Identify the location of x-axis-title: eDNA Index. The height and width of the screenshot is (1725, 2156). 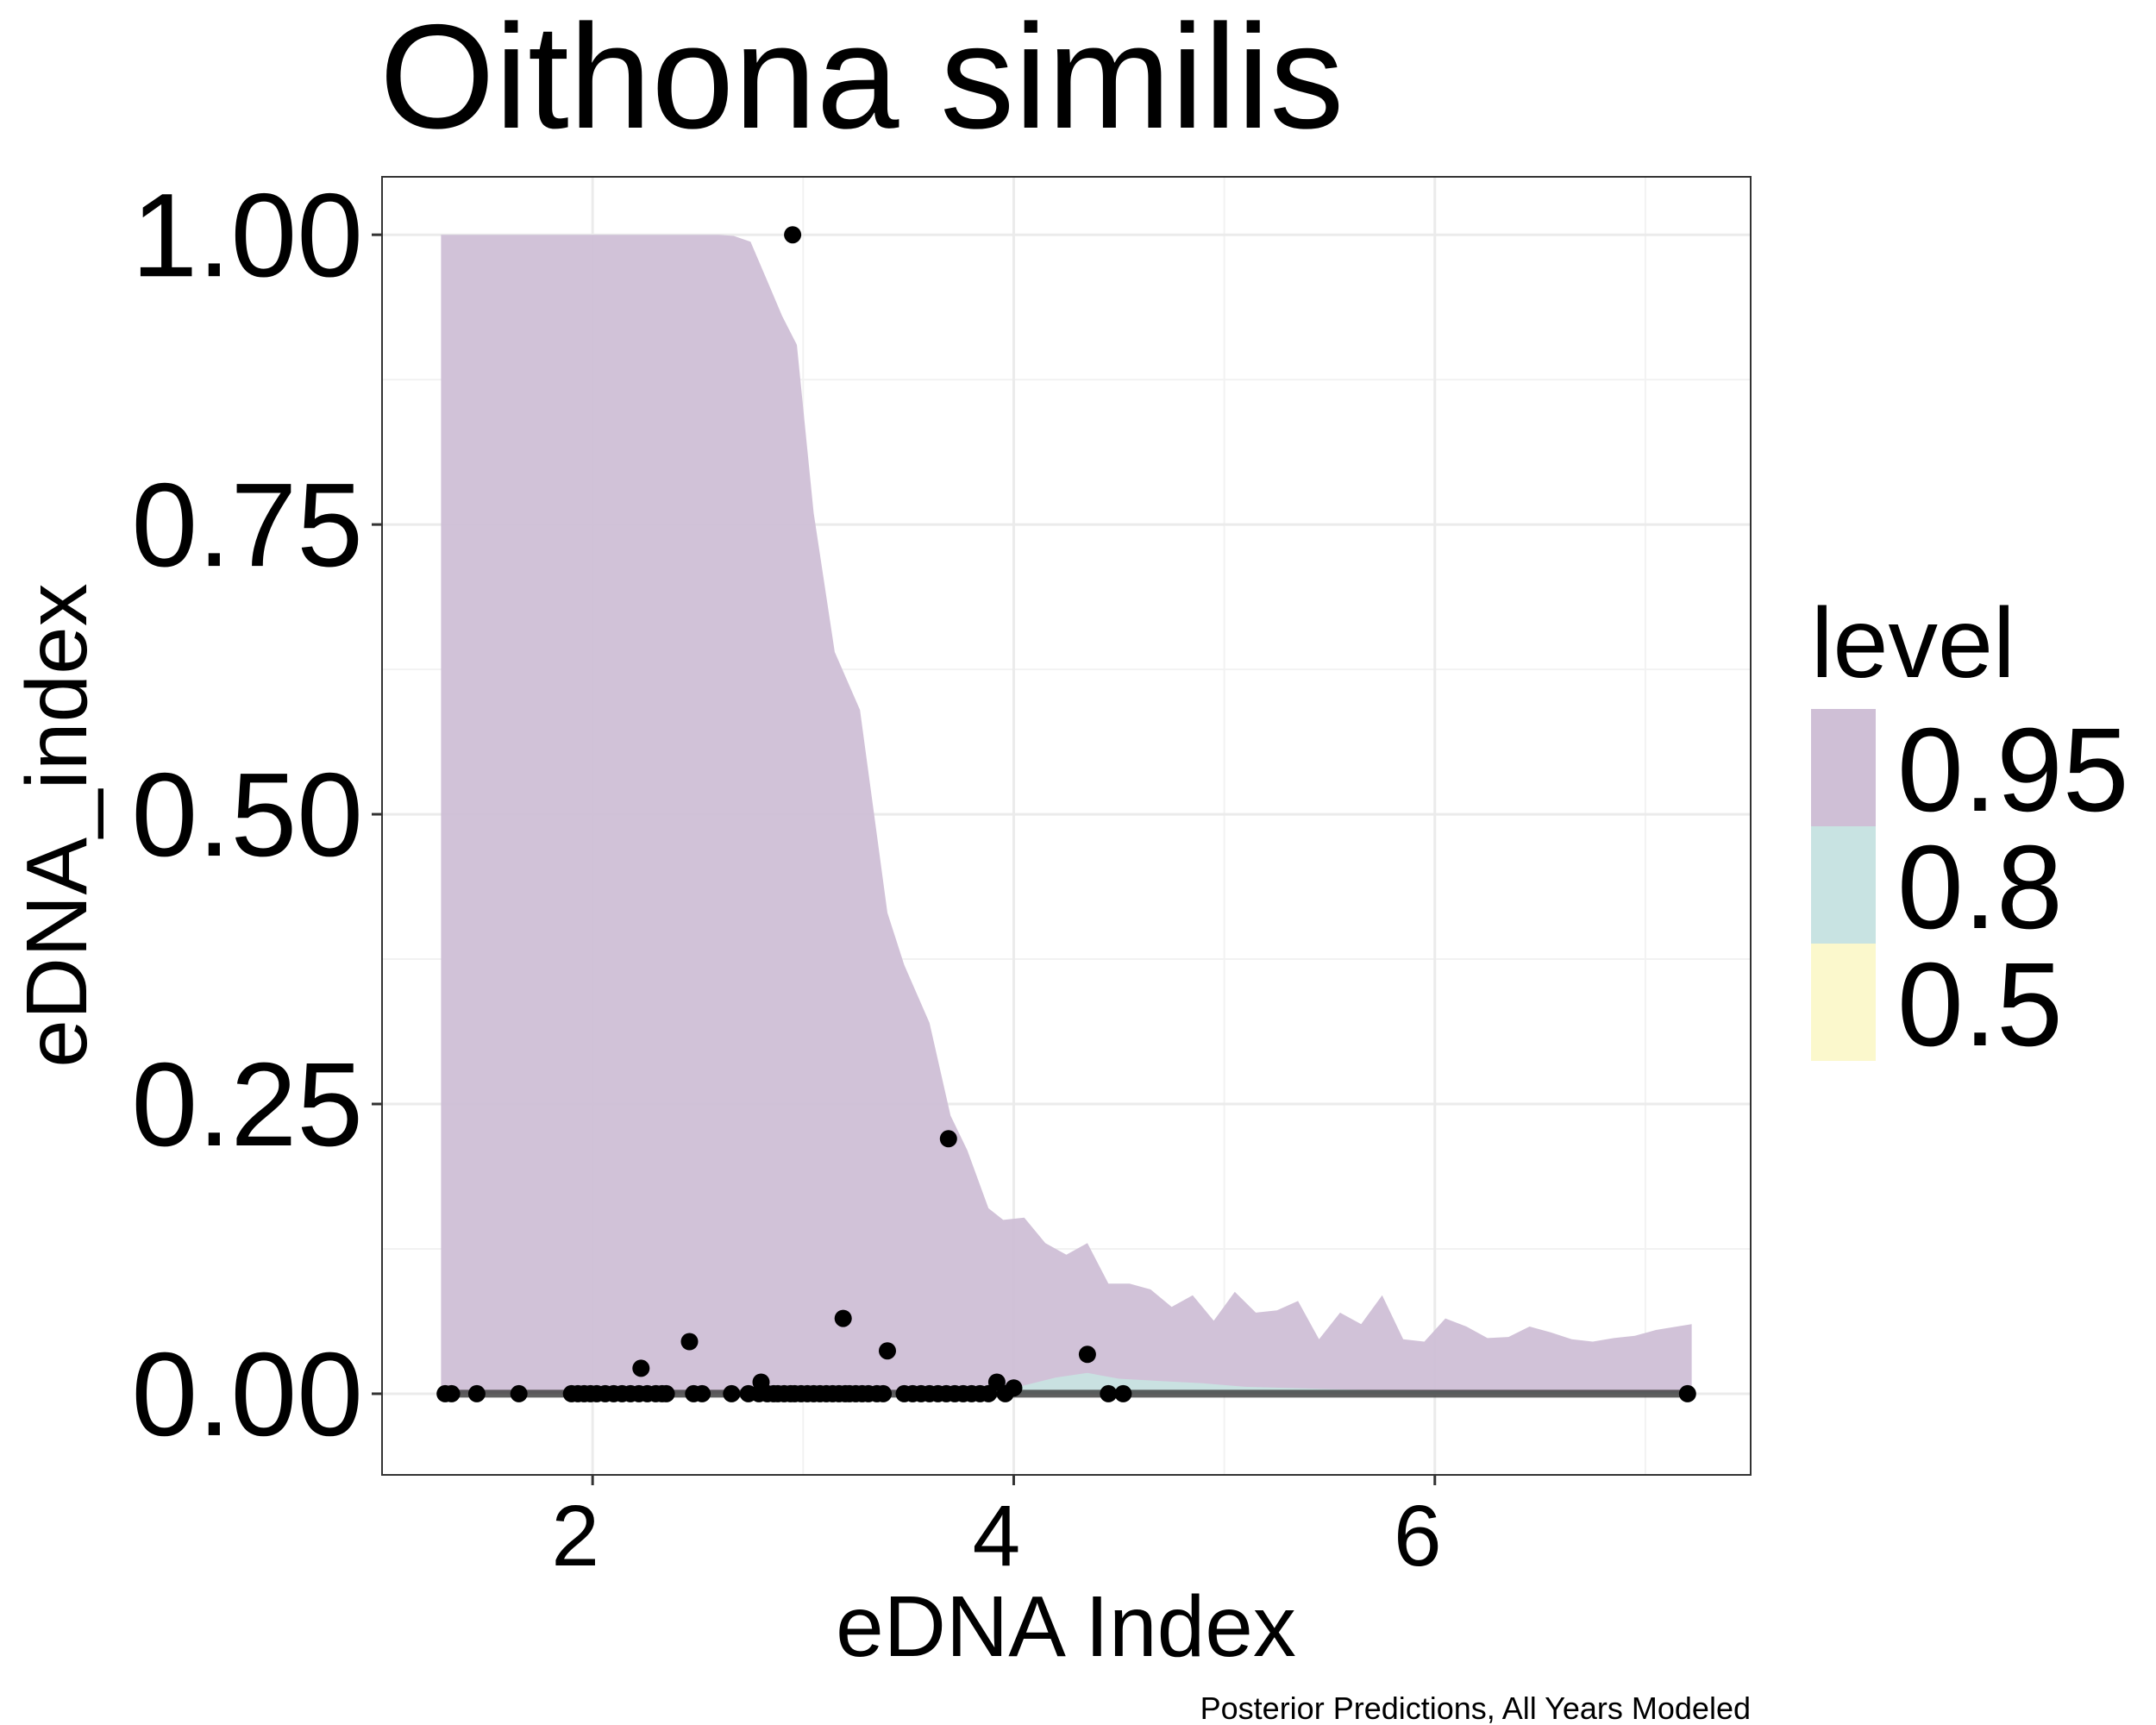
(1066, 1627).